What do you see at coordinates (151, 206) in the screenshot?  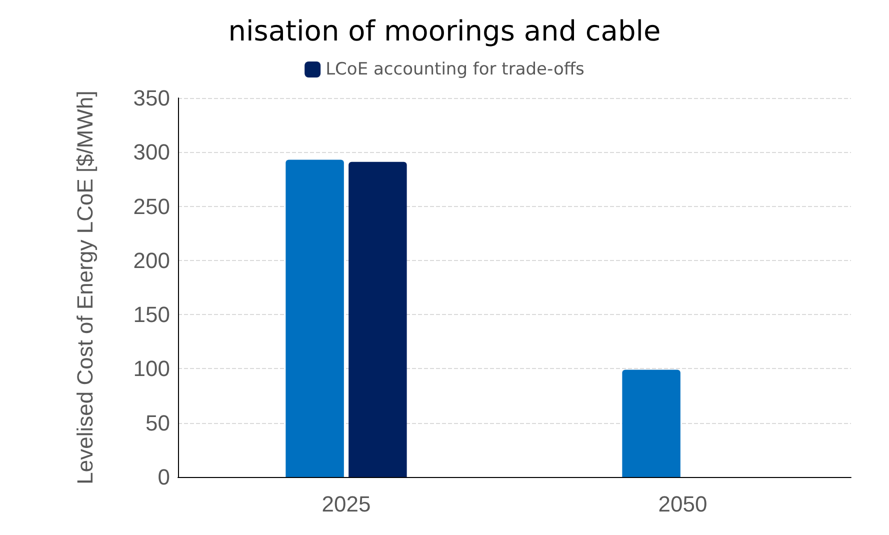 I see `y-tick-label: 250` at bounding box center [151, 206].